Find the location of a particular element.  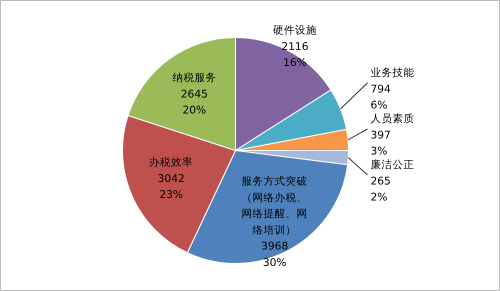

slice-label: 服务方式突破（网络办税、网络提醒、网络培训） is located at coordinates (275, 205).